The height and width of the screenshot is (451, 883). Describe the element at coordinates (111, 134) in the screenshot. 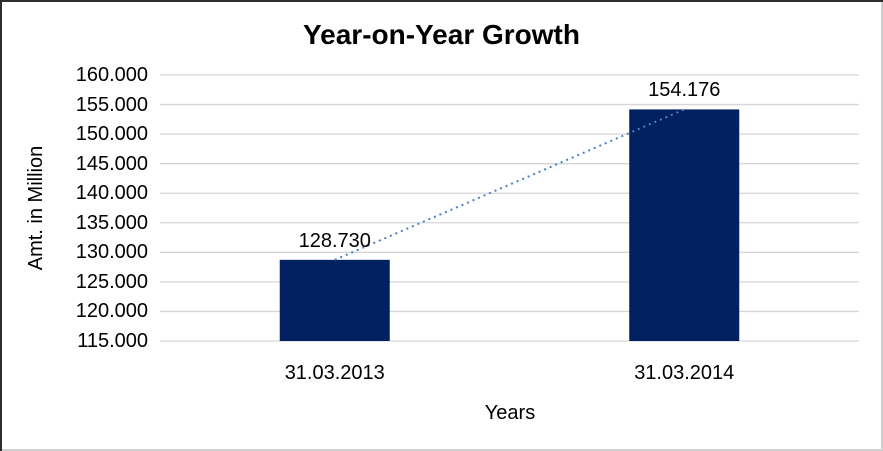

I see `y-tick-label: 150.000` at that location.